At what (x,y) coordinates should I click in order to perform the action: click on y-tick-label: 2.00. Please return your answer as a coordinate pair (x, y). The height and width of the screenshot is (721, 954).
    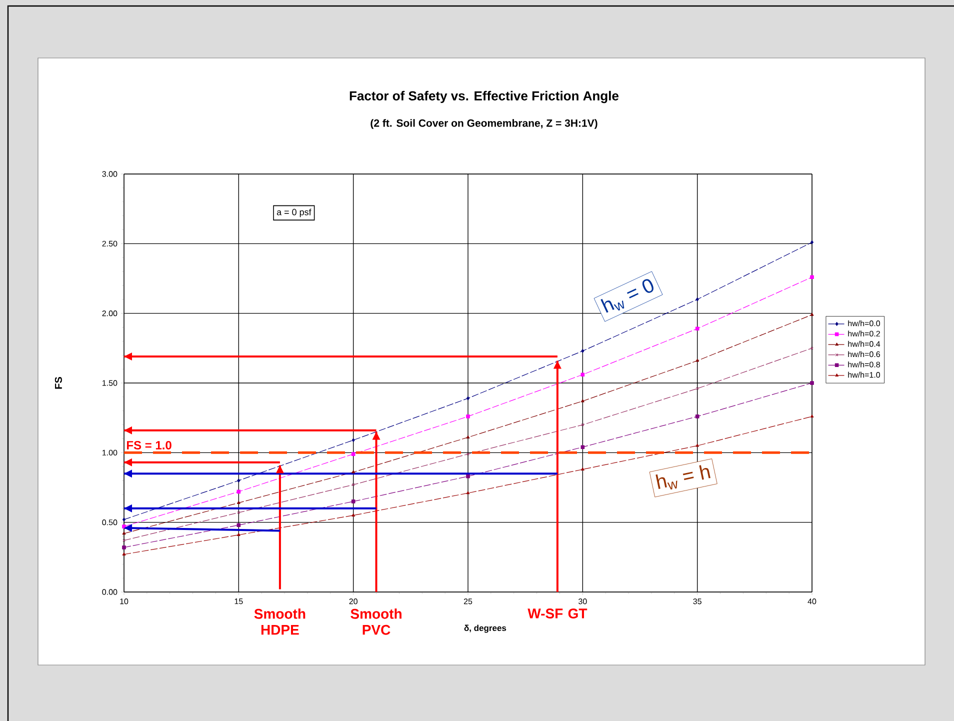
    Looking at the image, I should click on (110, 313).